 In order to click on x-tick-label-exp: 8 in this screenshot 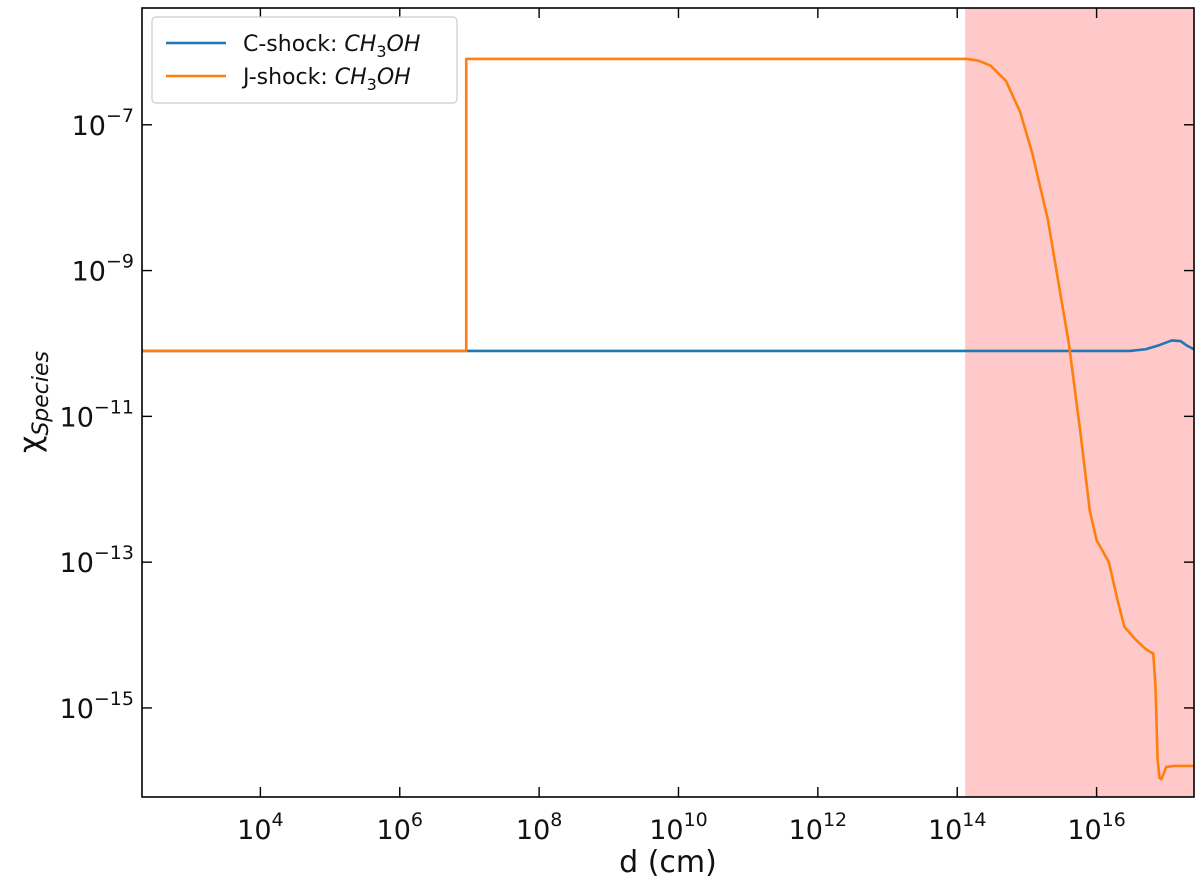, I will do `click(556, 820)`.